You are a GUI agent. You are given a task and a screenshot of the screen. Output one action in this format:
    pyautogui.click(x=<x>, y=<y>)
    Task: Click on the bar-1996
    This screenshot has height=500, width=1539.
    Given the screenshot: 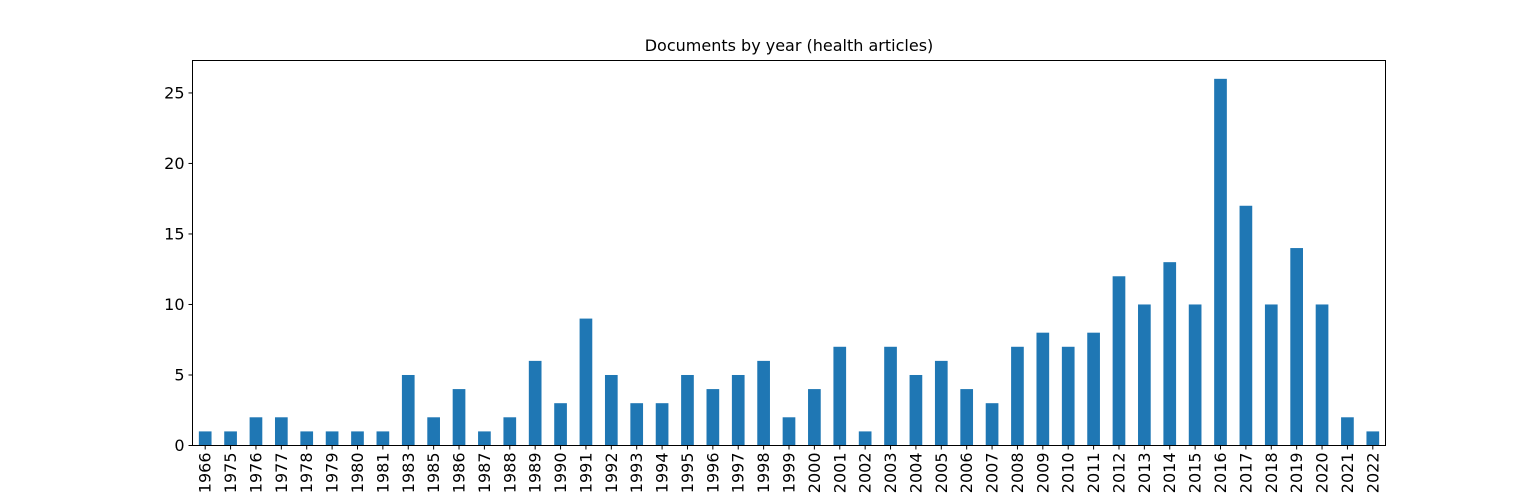 What is the action you would take?
    pyautogui.click(x=713, y=417)
    